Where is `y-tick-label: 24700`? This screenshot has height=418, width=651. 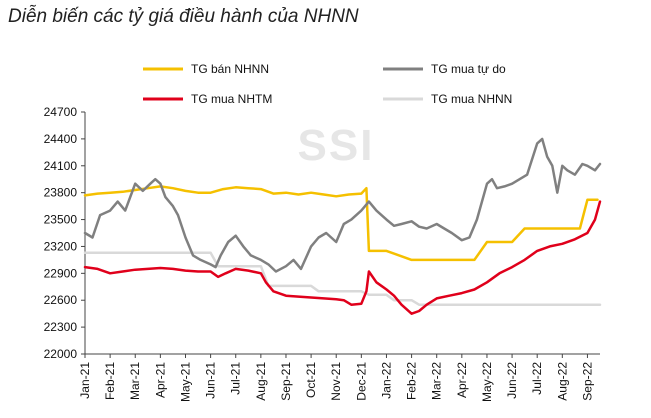
y-tick-label: 24700 is located at coordinates (61, 112).